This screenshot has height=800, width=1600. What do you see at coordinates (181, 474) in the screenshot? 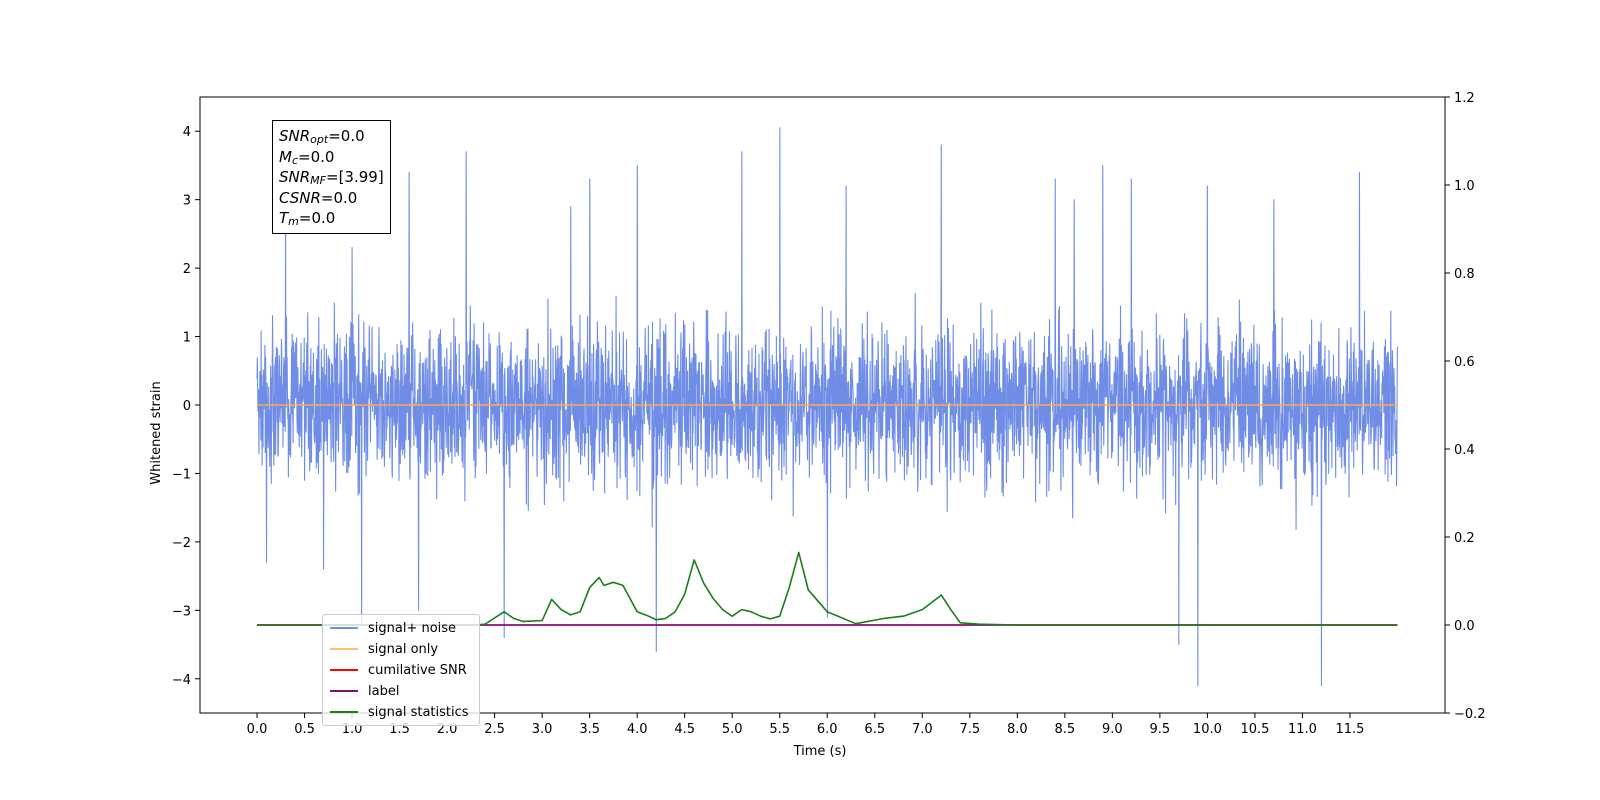
I see `y-tick-label: −1` at bounding box center [181, 474].